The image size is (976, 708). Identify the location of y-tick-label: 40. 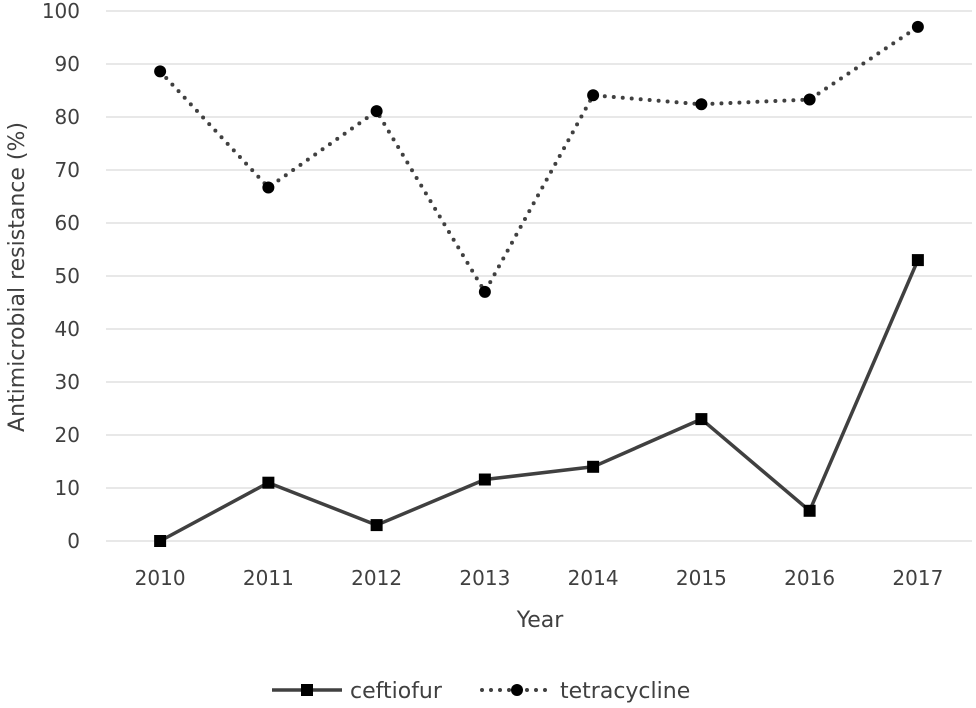
(67, 329).